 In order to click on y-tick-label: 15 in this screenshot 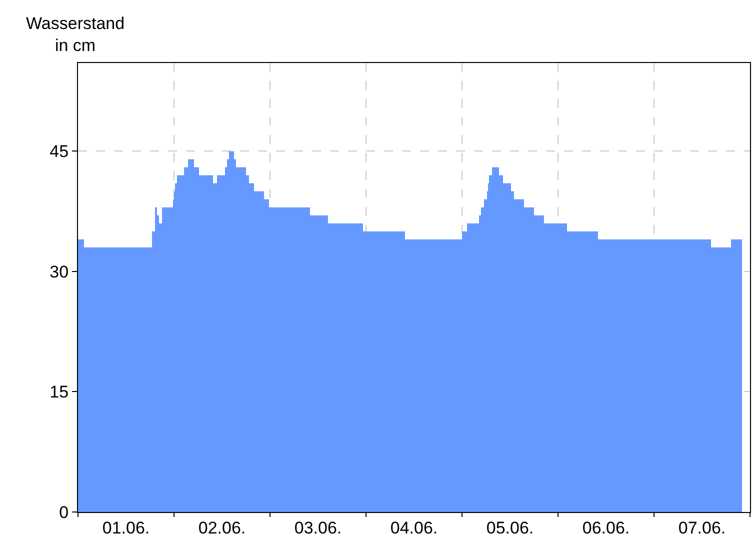, I will do `click(59, 392)`.